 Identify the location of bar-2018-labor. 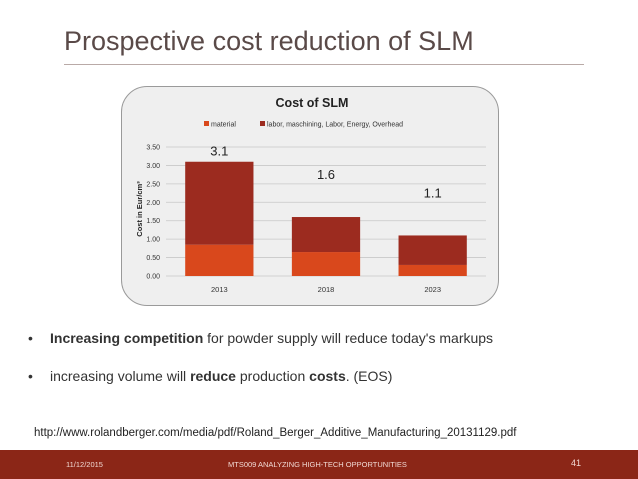
(326, 235).